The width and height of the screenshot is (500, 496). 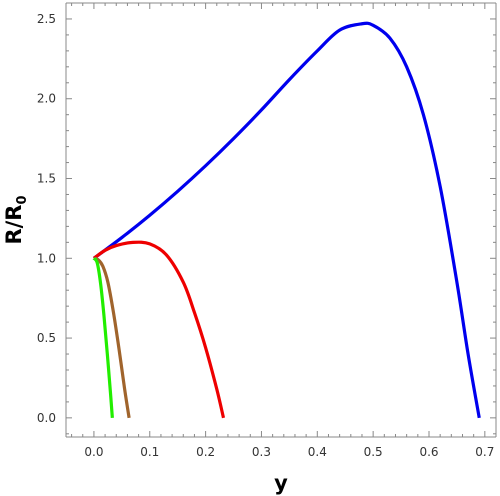 I want to click on y-tick-label: 1.0, so click(x=46, y=258).